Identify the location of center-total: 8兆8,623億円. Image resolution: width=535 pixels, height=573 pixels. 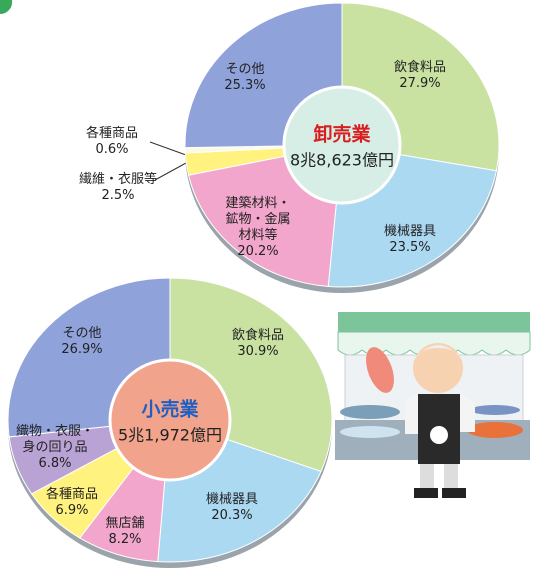
(342, 160).